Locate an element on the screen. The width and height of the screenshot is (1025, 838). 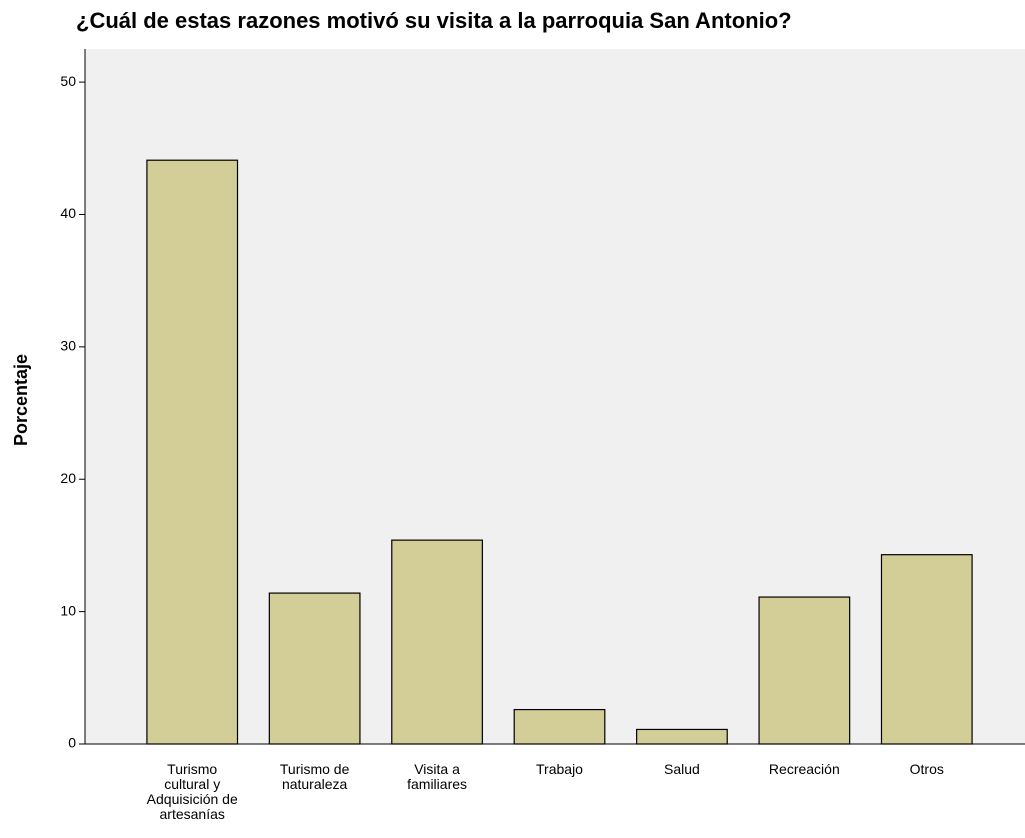
y-tick-label: 10 is located at coordinates (68, 610).